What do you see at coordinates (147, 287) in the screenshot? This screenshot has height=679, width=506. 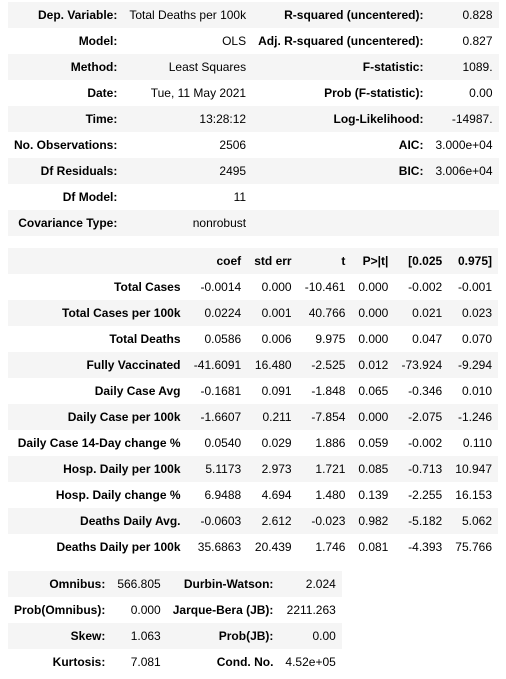 I see `variable-name: Total Cases` at bounding box center [147, 287].